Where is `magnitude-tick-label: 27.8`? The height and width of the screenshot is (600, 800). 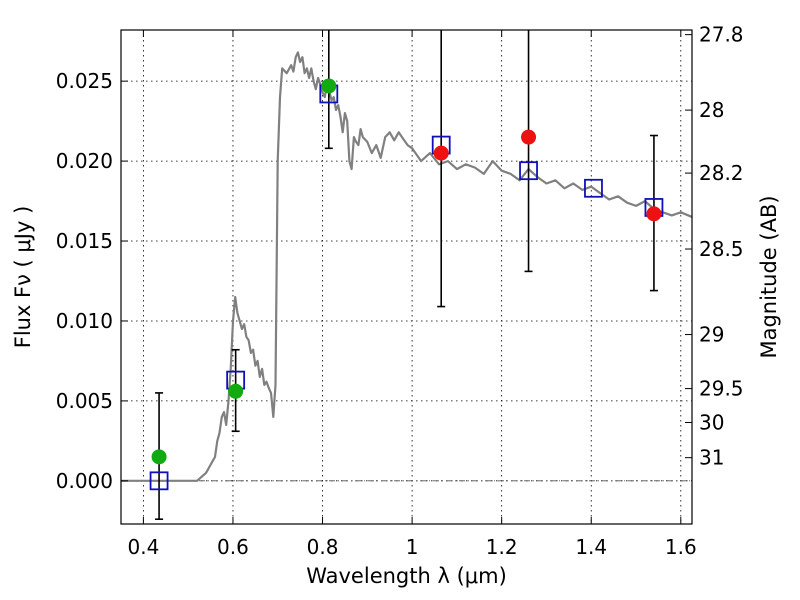 magnitude-tick-label: 27.8 is located at coordinates (721, 35).